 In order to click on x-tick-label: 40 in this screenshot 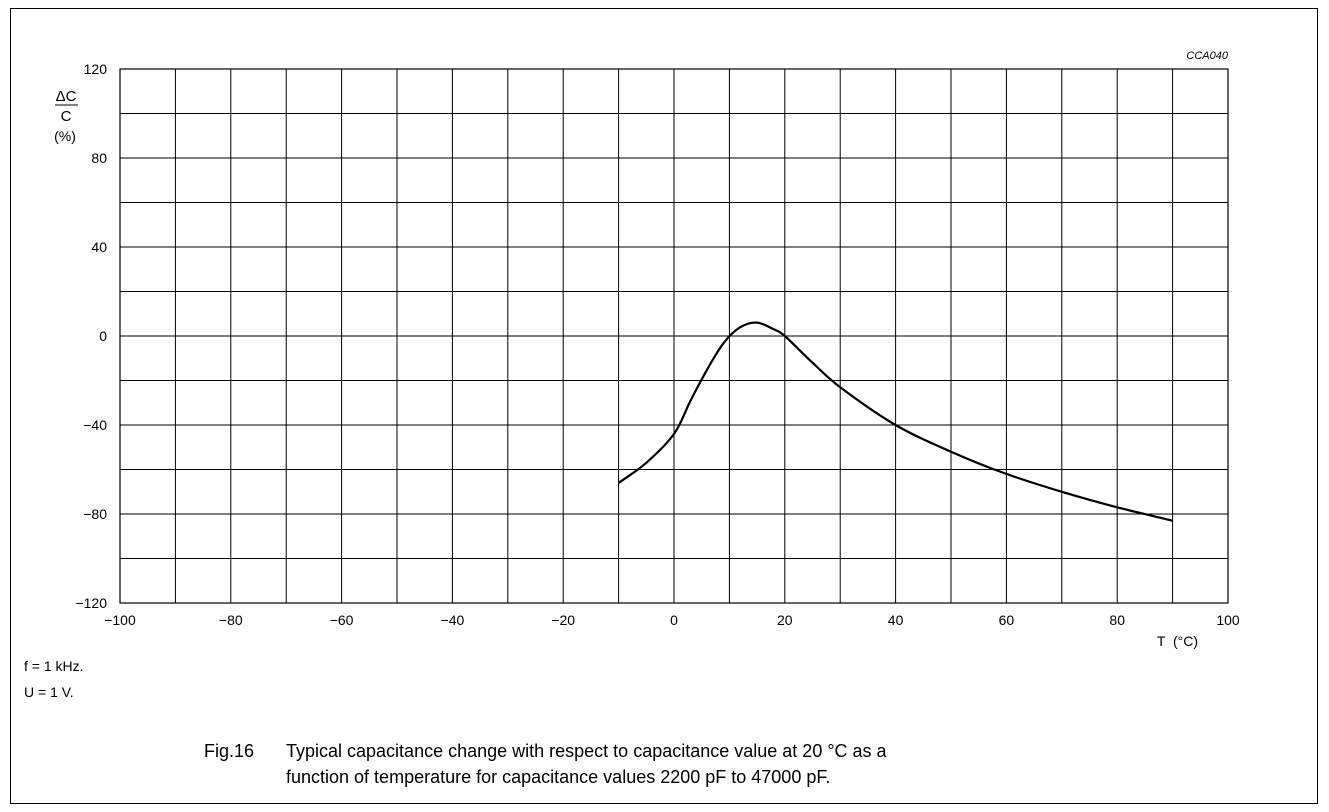, I will do `click(896, 620)`.